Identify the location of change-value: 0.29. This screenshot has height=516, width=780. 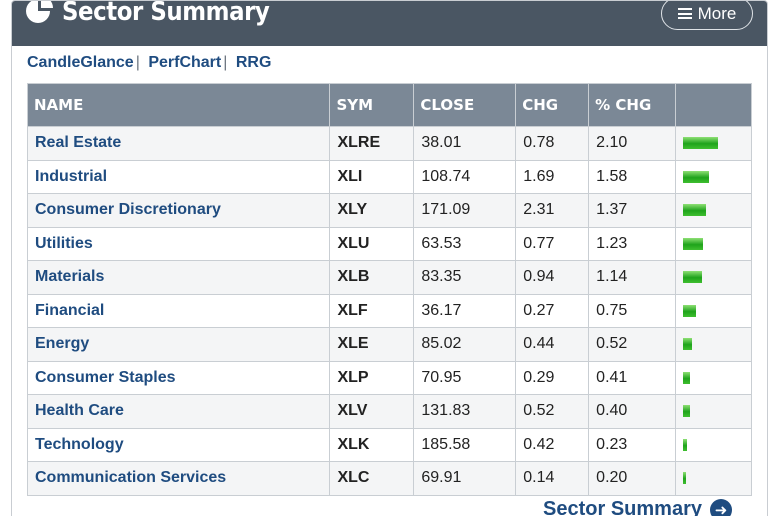
(552, 377).